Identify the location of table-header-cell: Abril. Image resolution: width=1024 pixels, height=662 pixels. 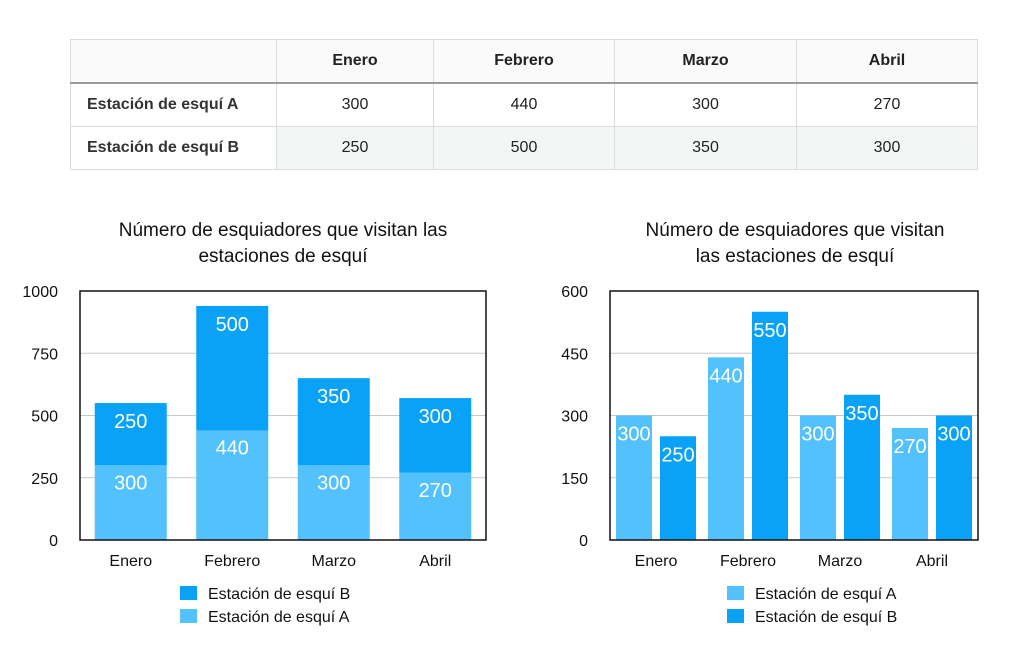
(887, 61).